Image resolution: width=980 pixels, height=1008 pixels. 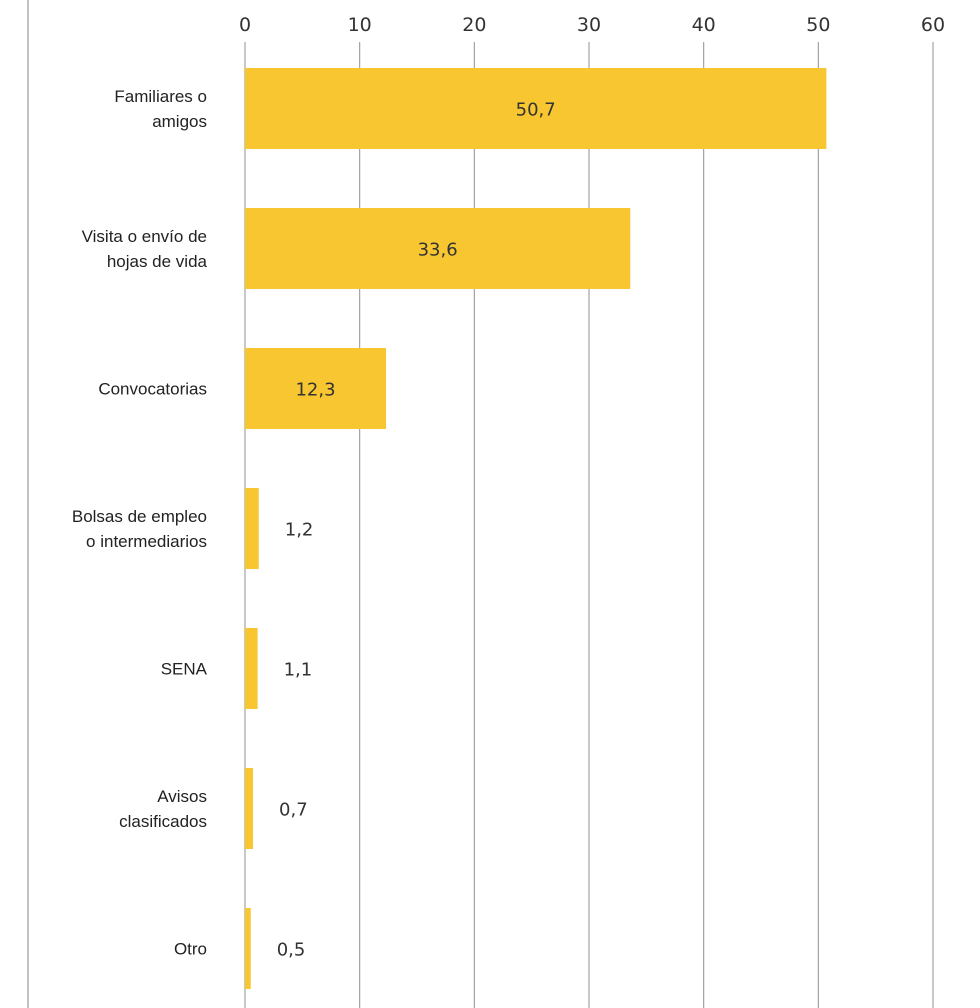 What do you see at coordinates (163, 809) in the screenshot?
I see `category-label: Avisos clasificados` at bounding box center [163, 809].